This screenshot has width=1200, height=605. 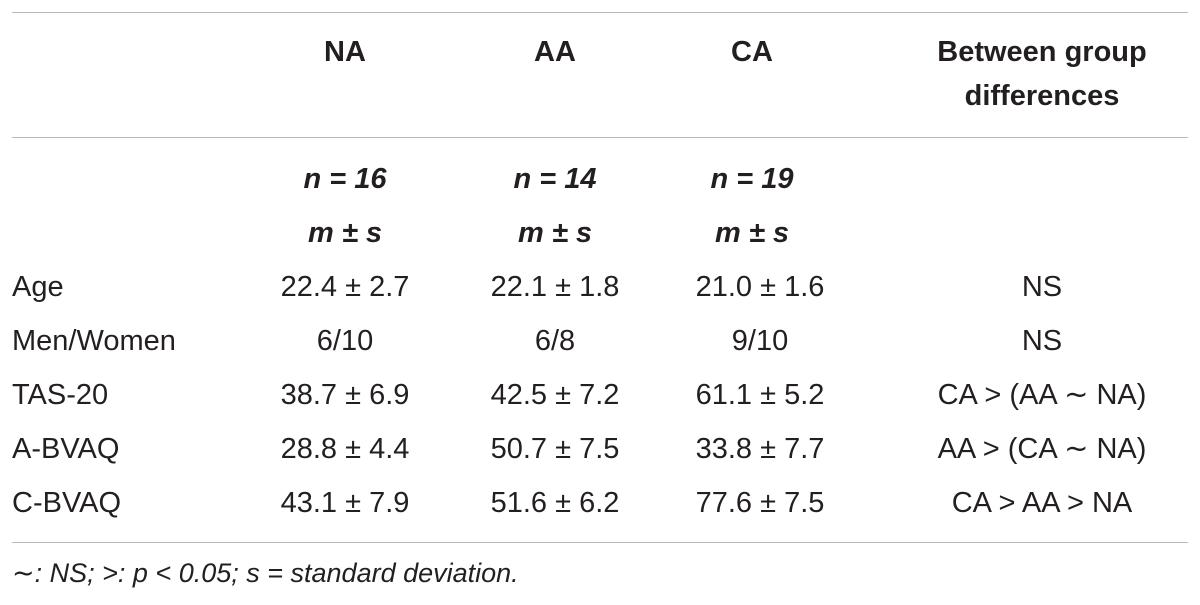 I want to click on bottom-rule, so click(x=600, y=542).